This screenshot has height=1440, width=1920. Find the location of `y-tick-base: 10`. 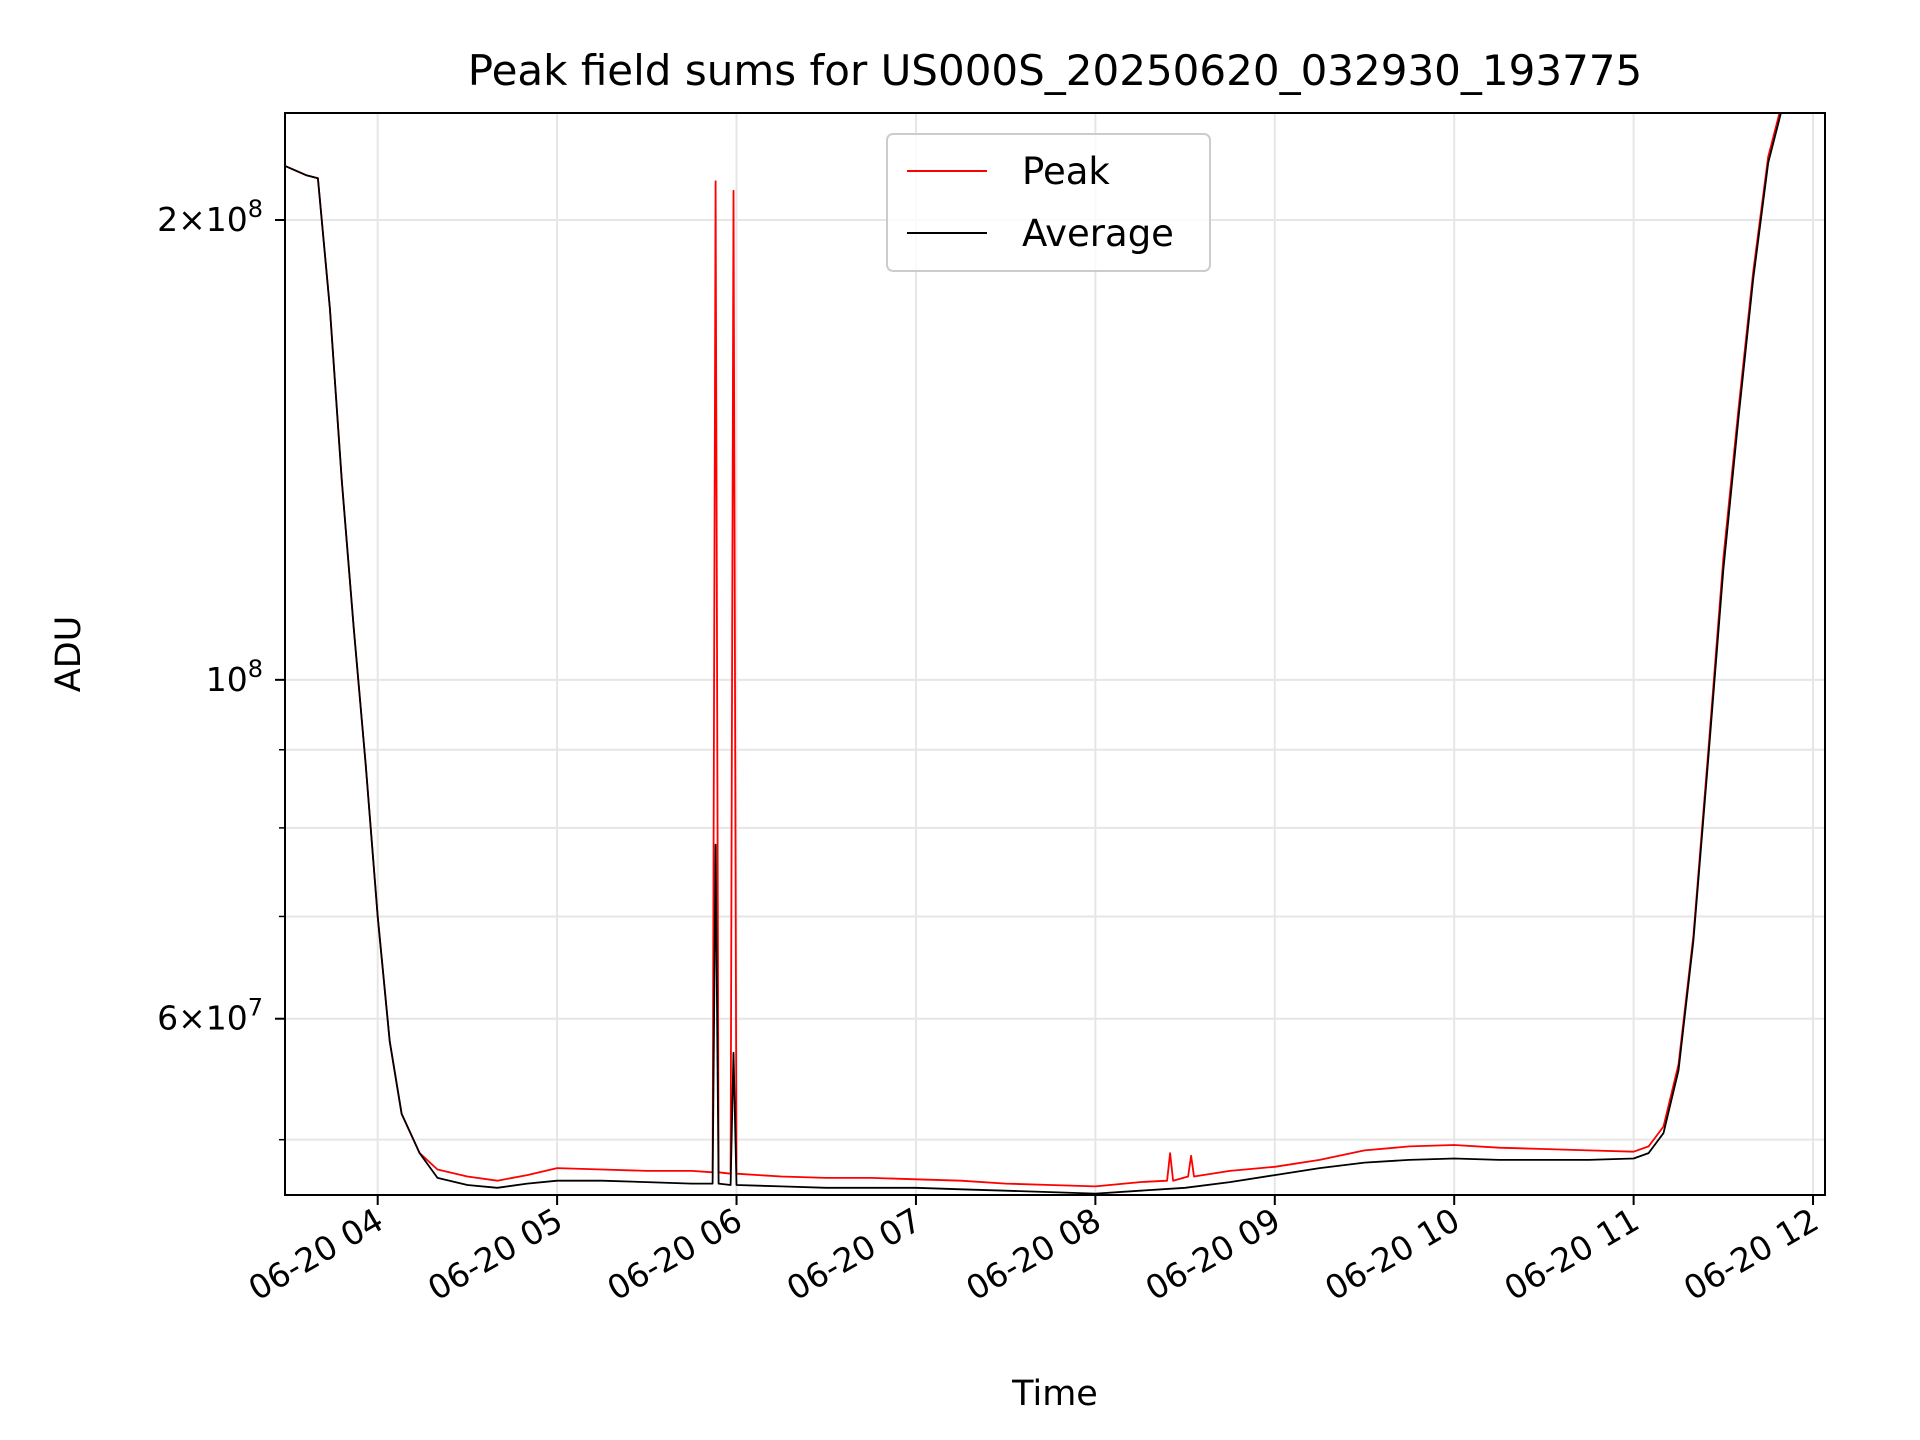

y-tick-base: 10 is located at coordinates (227, 679).